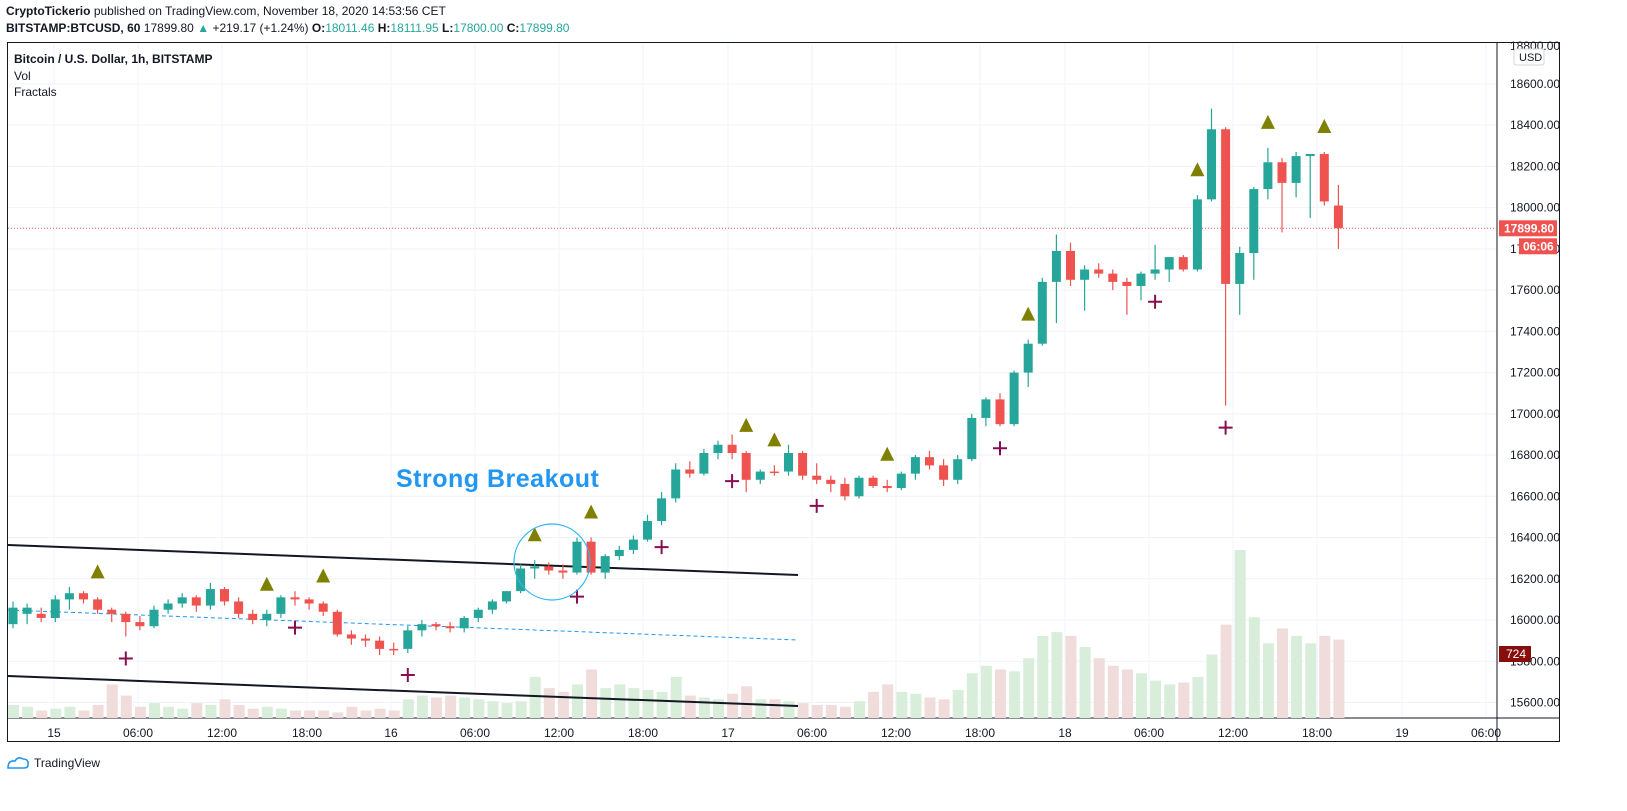  Describe the element at coordinates (22, 75) in the screenshot. I see `legend-volume: Vol` at that location.